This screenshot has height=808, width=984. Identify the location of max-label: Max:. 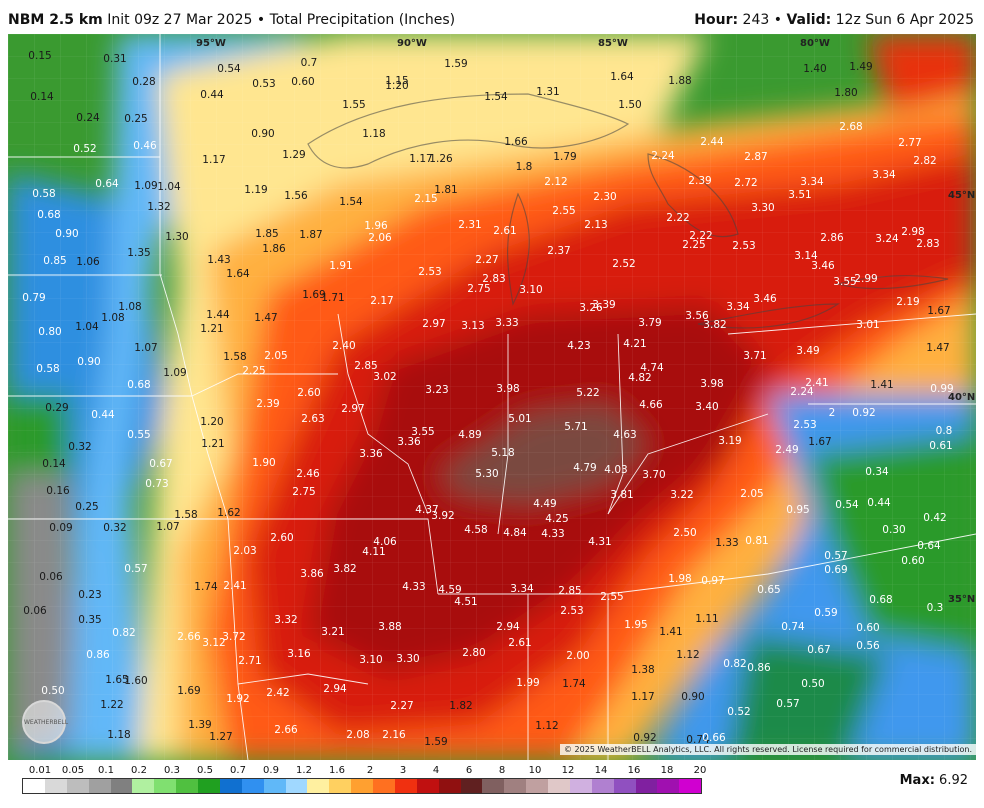
(917, 780).